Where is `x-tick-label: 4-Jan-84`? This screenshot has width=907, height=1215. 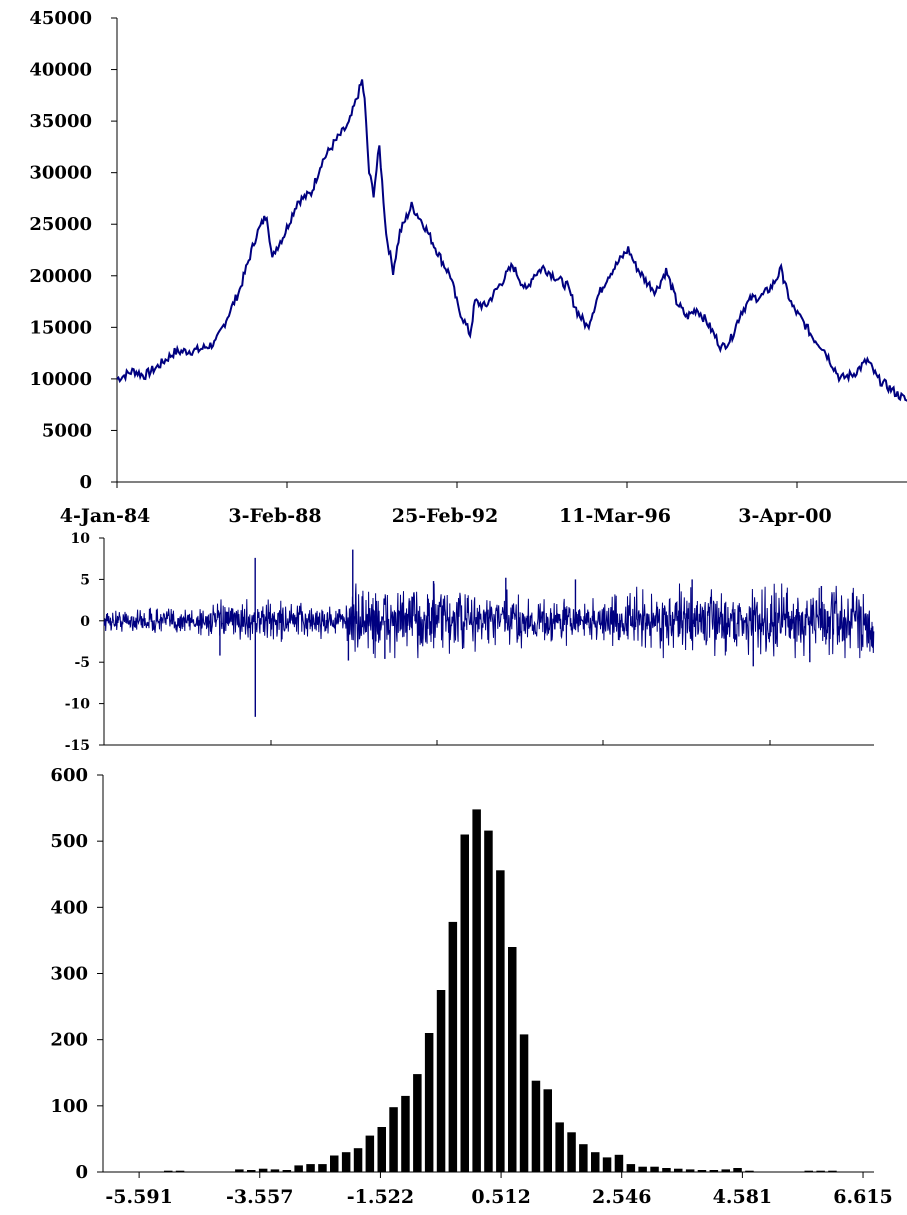
x-tick-label: 4-Jan-84 is located at coordinates (105, 516).